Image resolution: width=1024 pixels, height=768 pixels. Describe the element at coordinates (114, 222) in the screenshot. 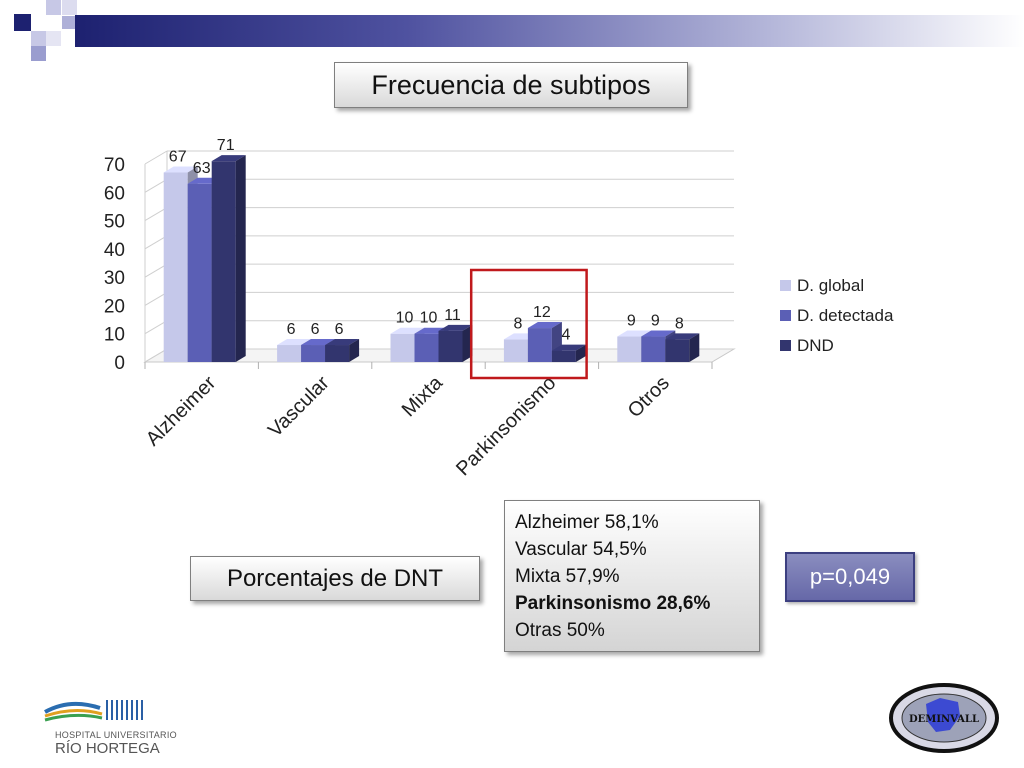

I see `y-tick-label: 50` at that location.